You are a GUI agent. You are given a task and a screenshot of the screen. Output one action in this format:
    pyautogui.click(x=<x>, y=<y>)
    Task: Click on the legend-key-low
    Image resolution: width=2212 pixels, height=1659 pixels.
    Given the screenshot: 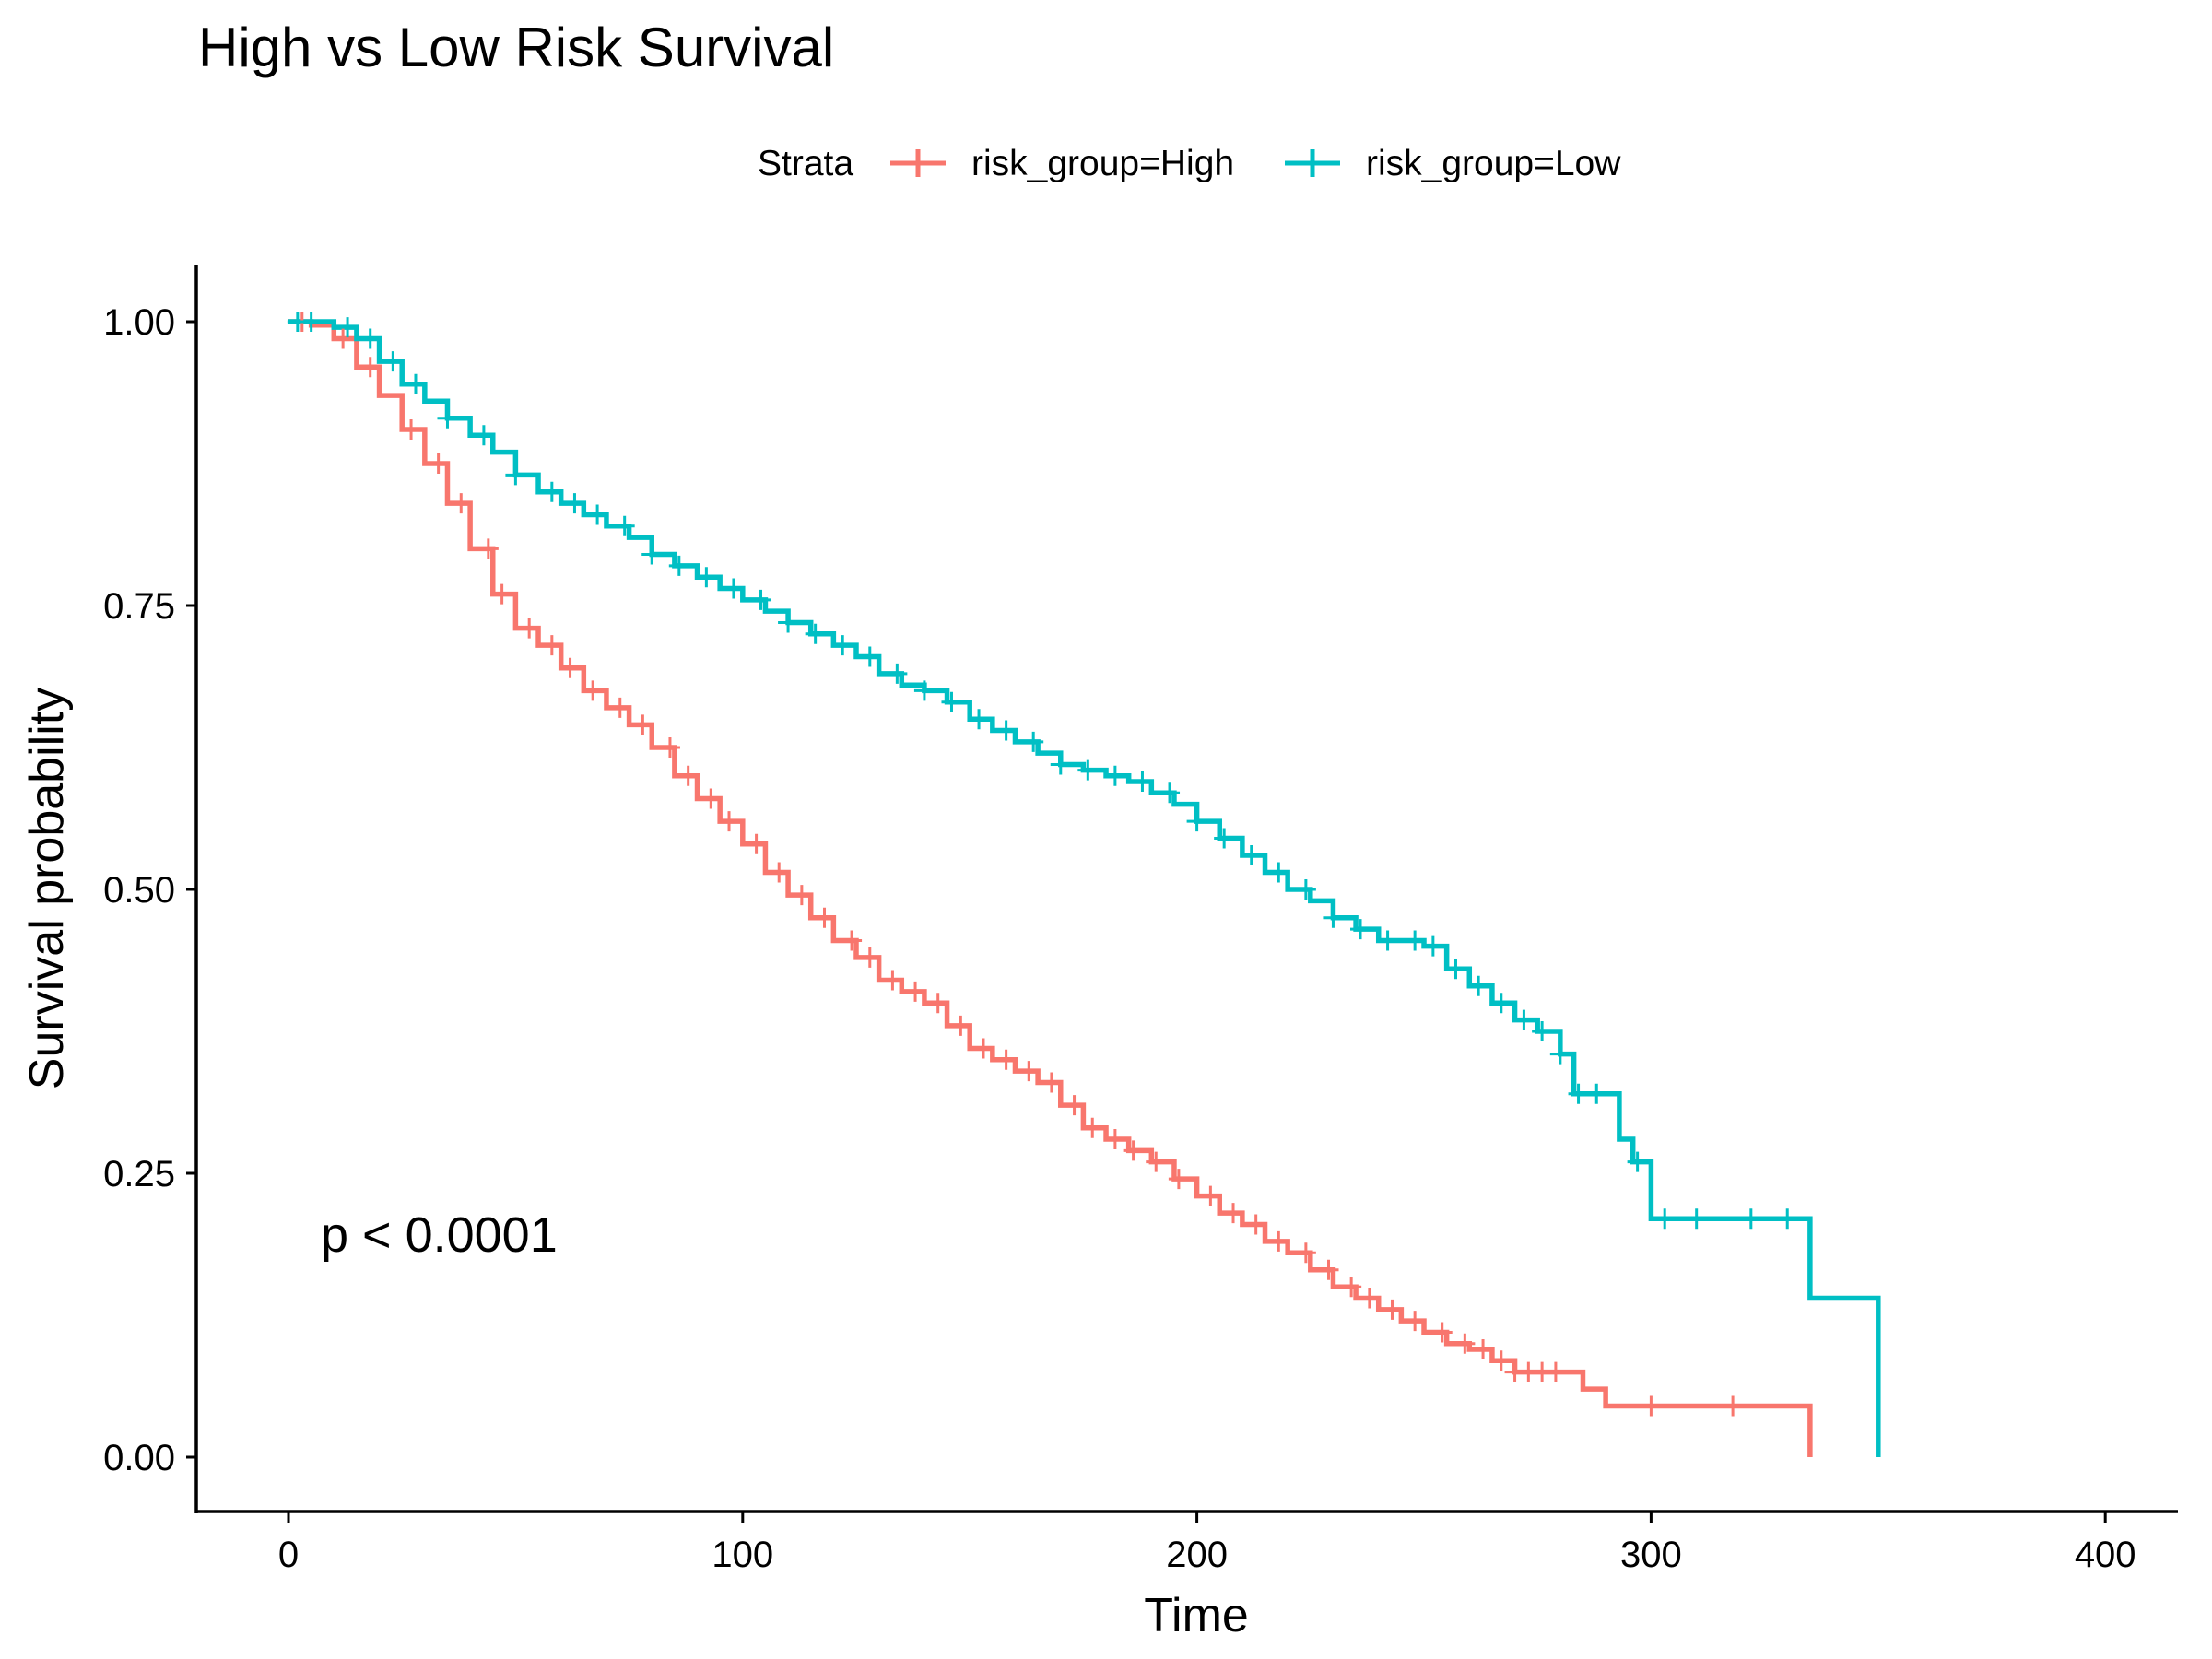 What is the action you would take?
    pyautogui.click(x=1312, y=163)
    